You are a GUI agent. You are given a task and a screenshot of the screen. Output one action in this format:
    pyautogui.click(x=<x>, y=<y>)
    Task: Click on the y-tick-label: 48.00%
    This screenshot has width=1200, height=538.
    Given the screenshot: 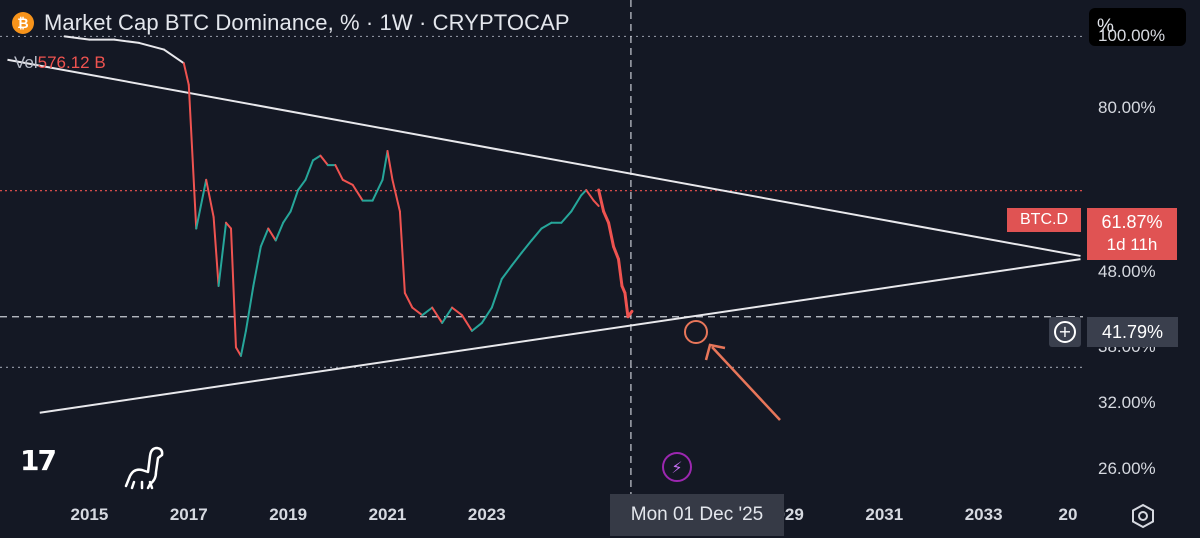 What is the action you would take?
    pyautogui.click(x=1127, y=272)
    